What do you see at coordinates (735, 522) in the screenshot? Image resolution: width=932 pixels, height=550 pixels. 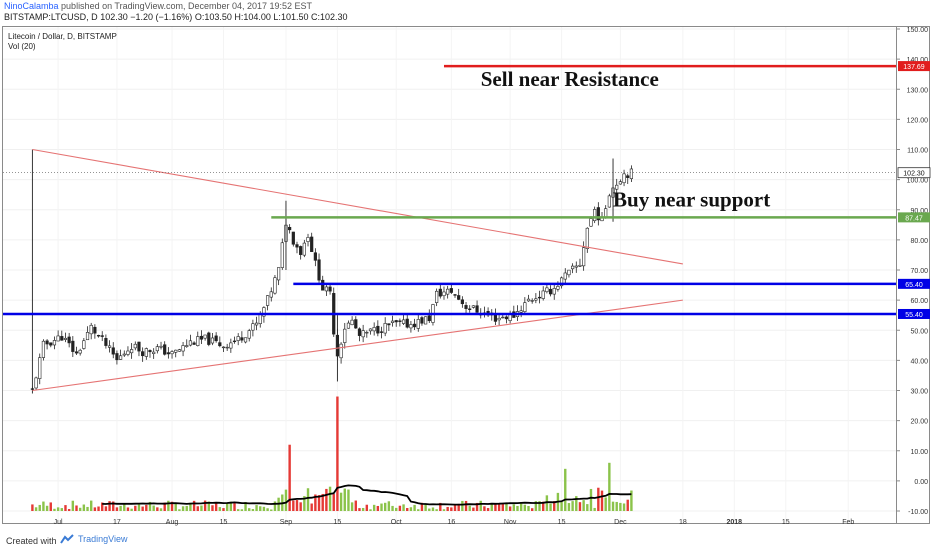 I see `time-tick-label: 2018` at bounding box center [735, 522].